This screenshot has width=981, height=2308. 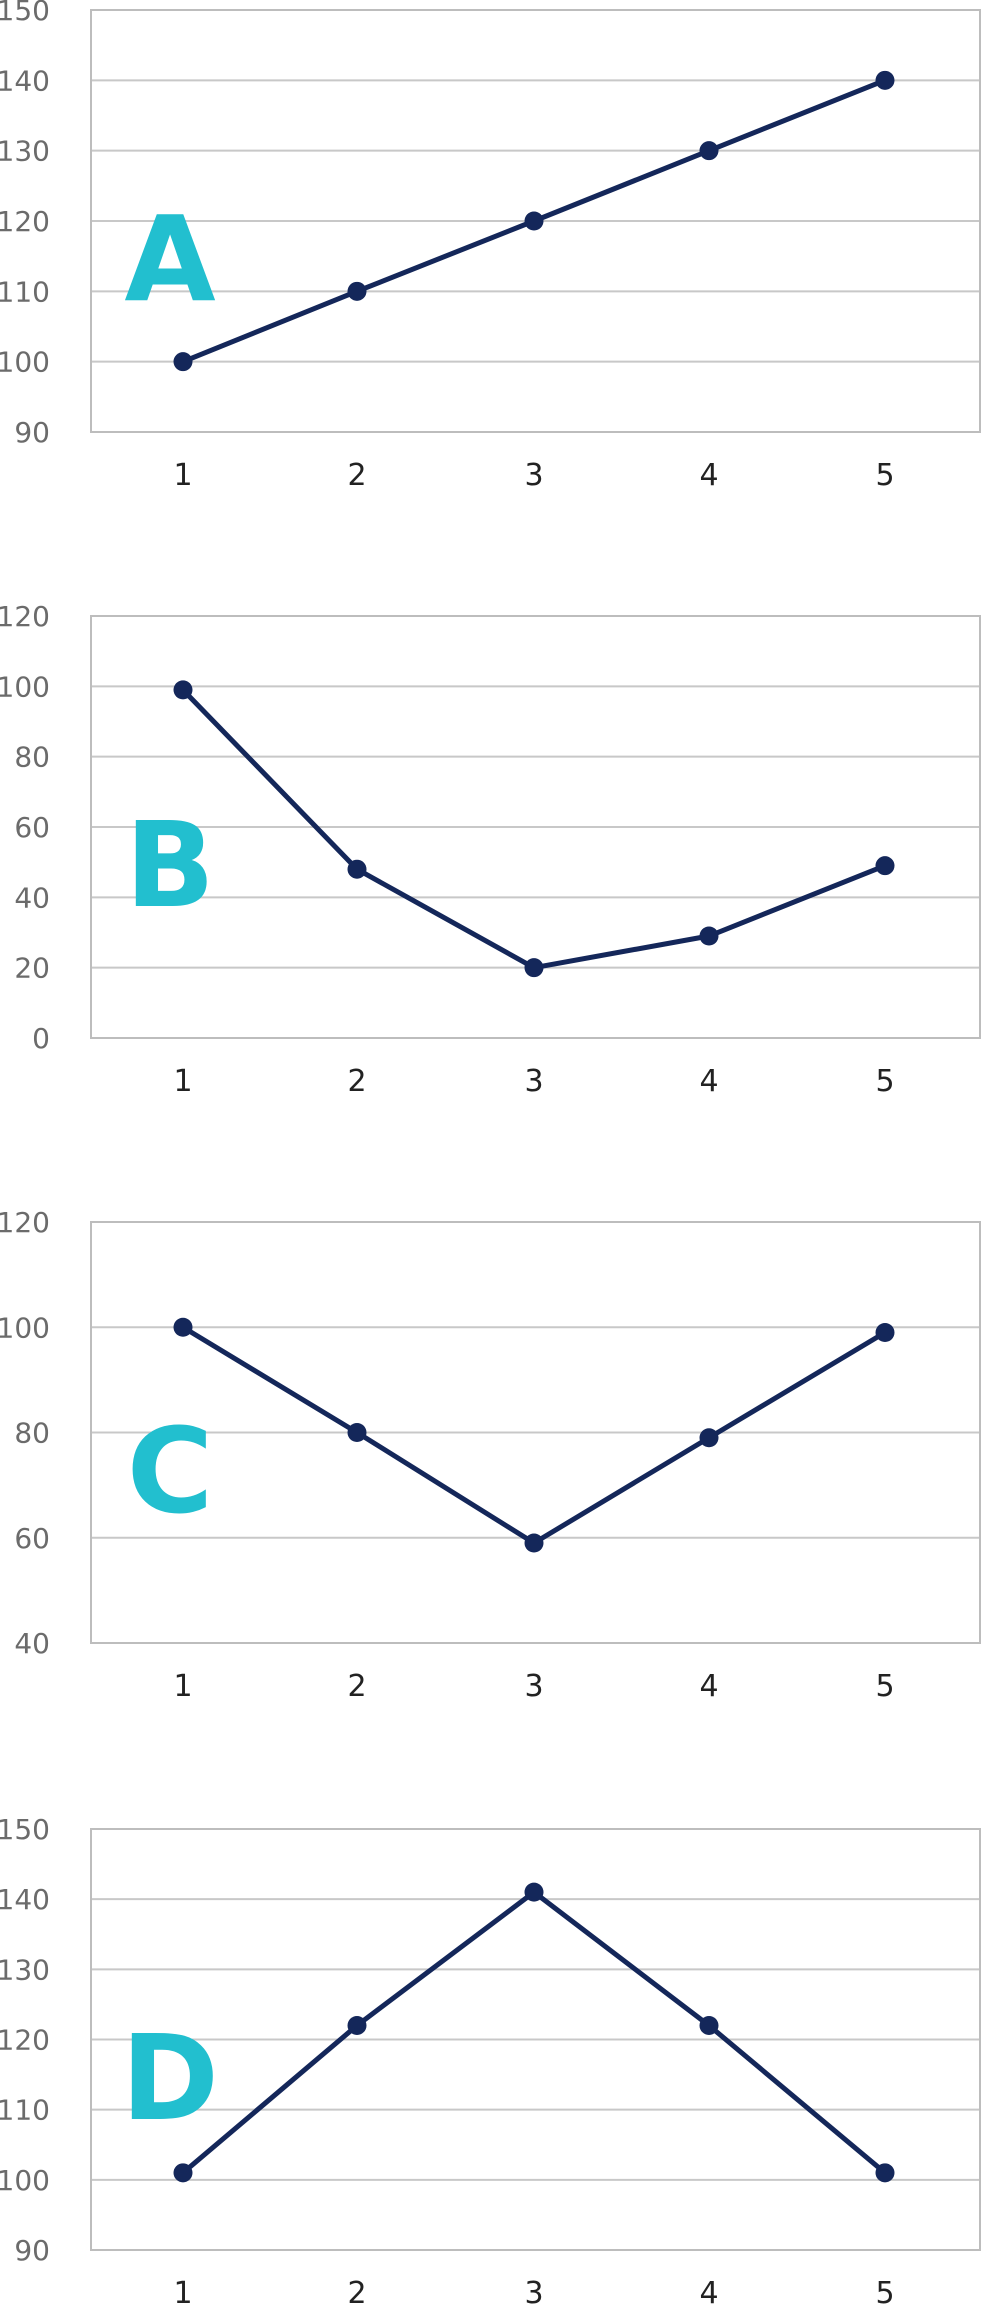 I want to click on panel-label: A, so click(x=169, y=259).